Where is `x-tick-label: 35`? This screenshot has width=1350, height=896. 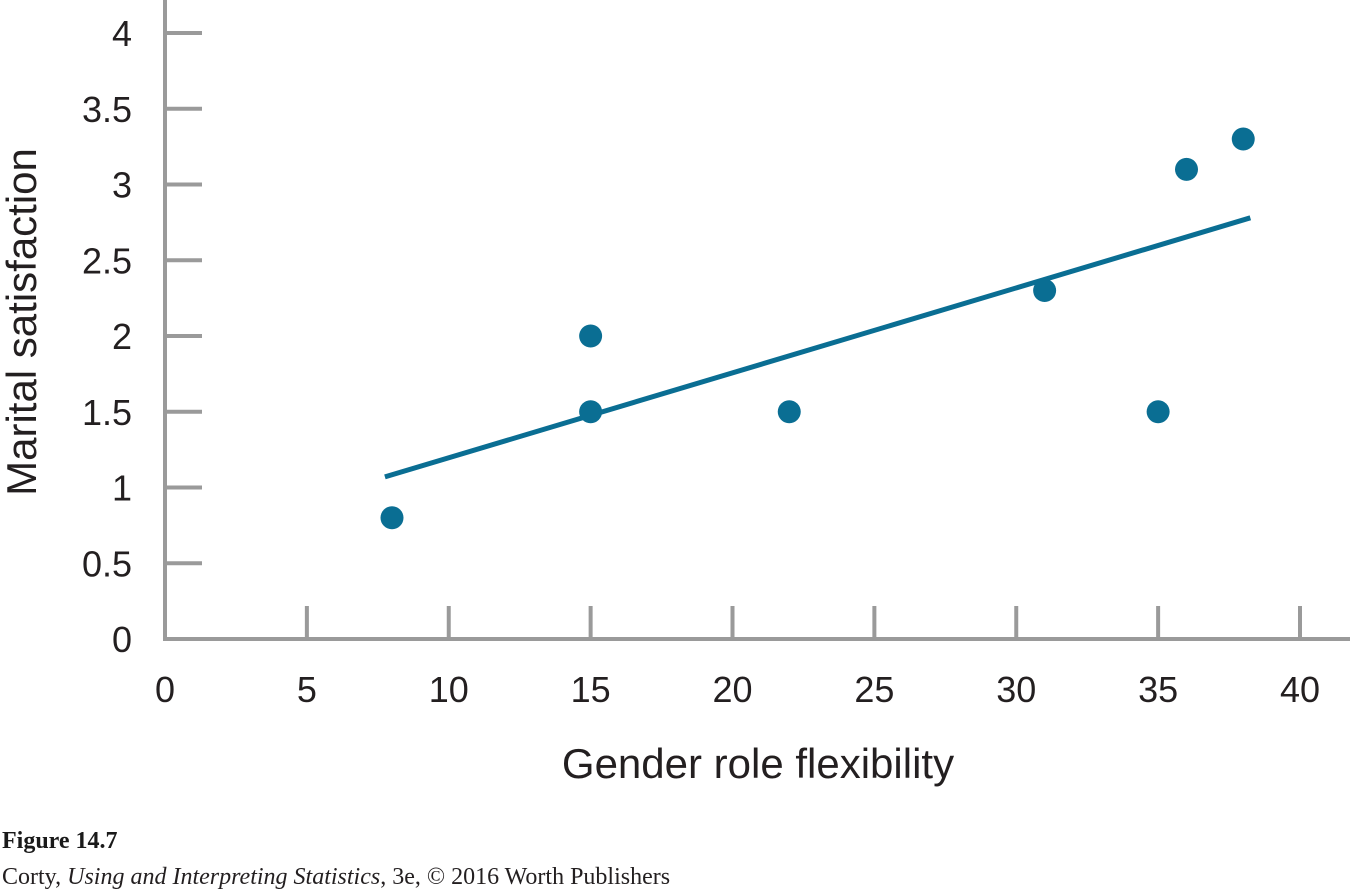
x-tick-label: 35 is located at coordinates (1158, 689).